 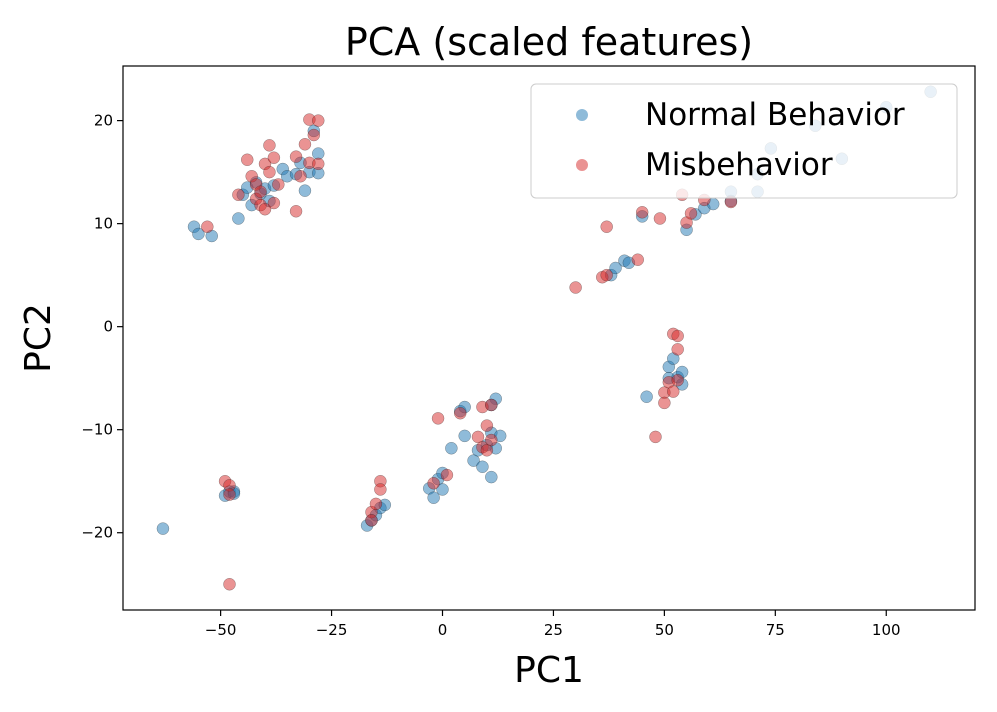 I want to click on x-tick-label: 100, so click(x=886, y=630).